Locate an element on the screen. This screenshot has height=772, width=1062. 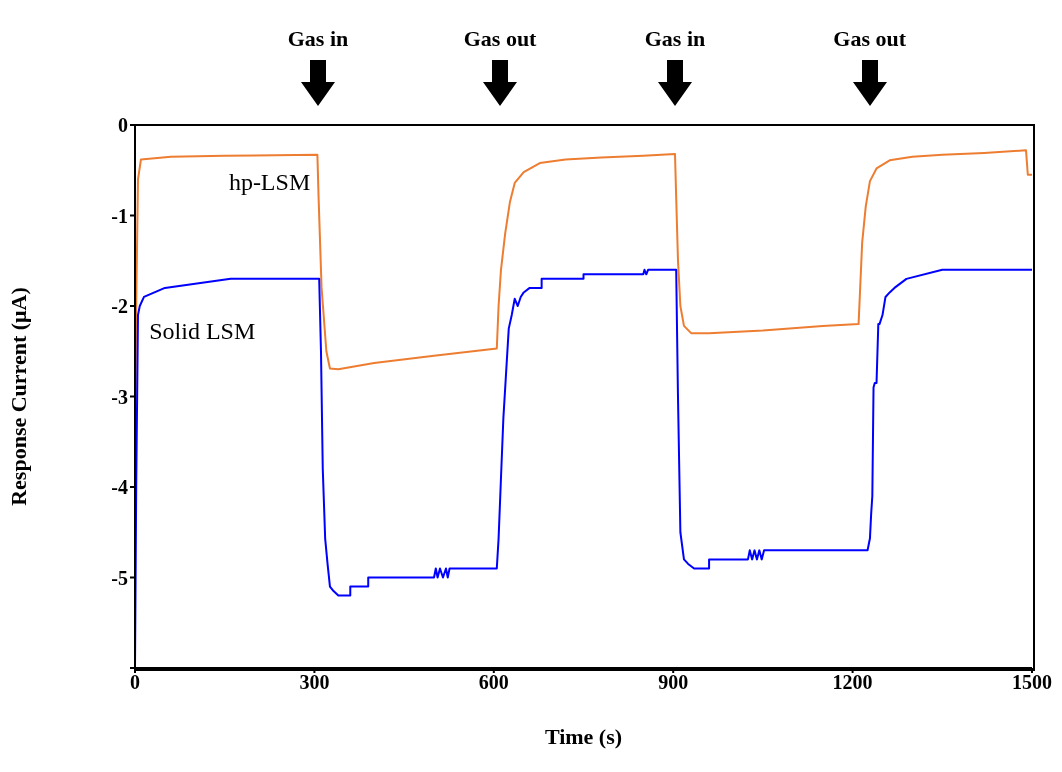
series-label: hp-LSM is located at coordinates (269, 182).